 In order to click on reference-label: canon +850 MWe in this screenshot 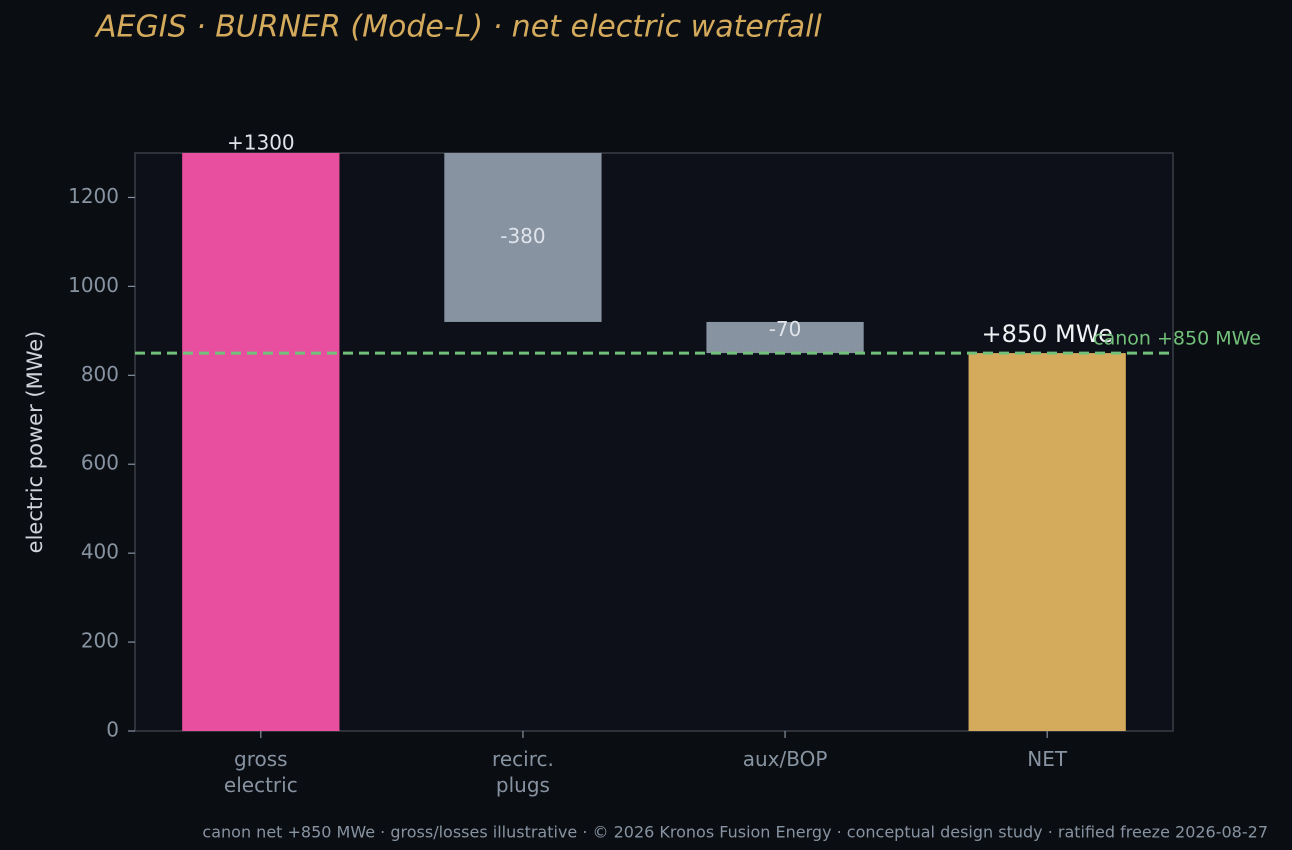, I will do `click(1177, 339)`.